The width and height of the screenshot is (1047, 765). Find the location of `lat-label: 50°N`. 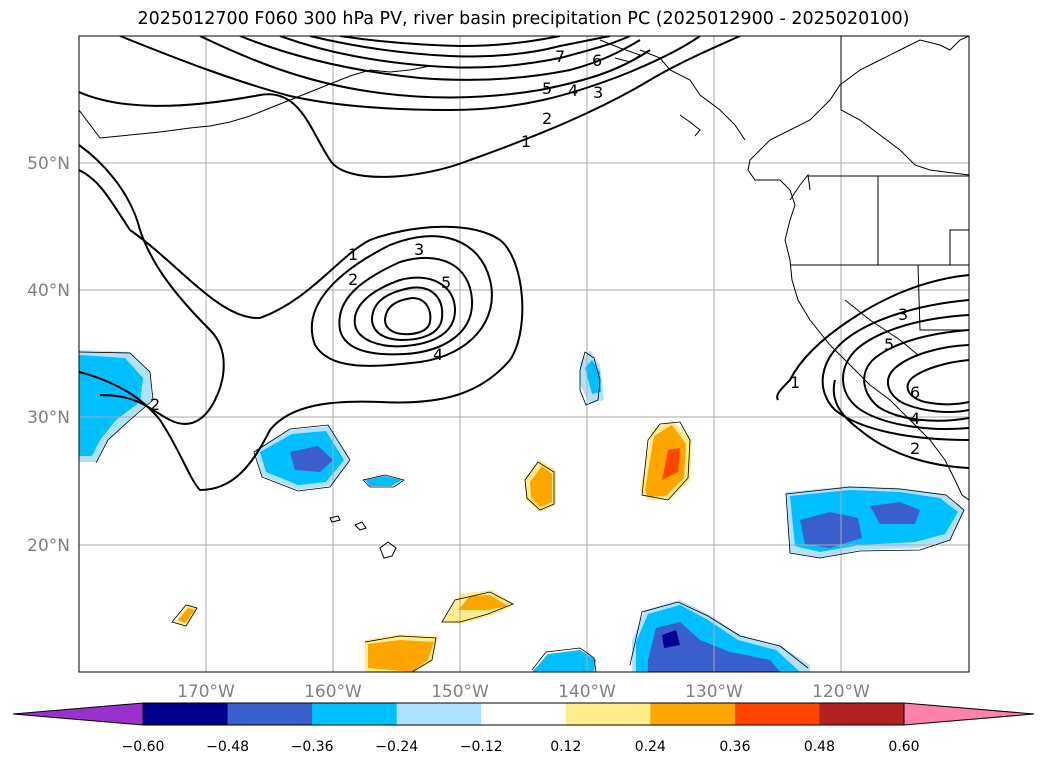

lat-label: 50°N is located at coordinates (48, 164).